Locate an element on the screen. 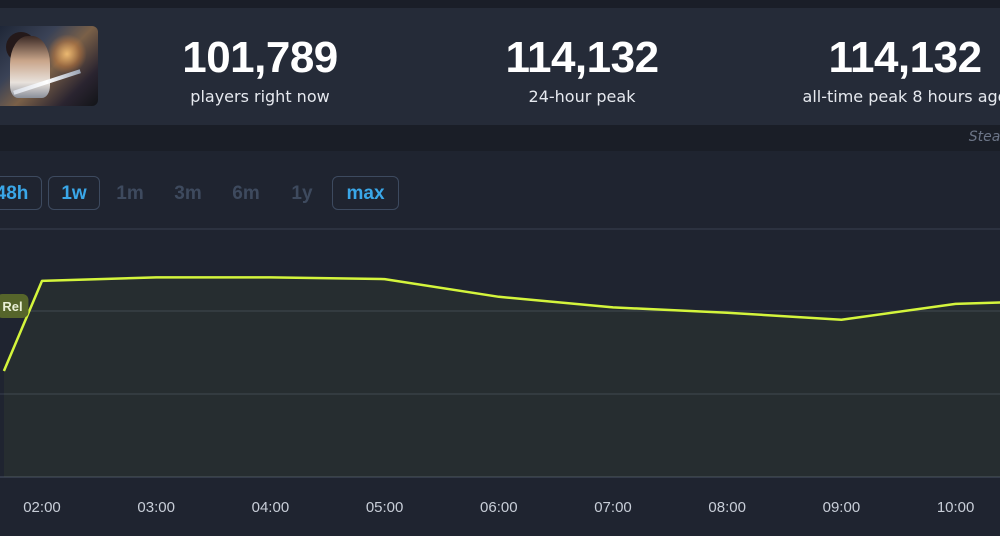 The image size is (1000, 536). range-1y-button: 1y is located at coordinates (302, 193).